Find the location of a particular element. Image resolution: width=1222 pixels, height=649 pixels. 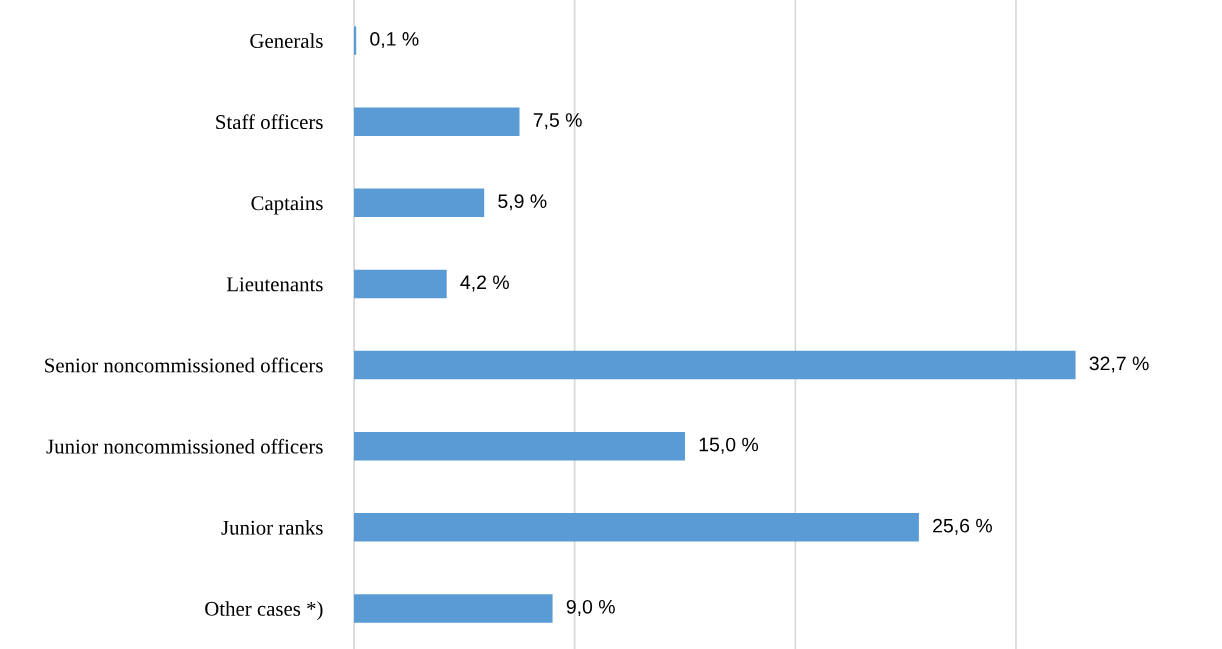

data-label: 25,6 % is located at coordinates (962, 526).